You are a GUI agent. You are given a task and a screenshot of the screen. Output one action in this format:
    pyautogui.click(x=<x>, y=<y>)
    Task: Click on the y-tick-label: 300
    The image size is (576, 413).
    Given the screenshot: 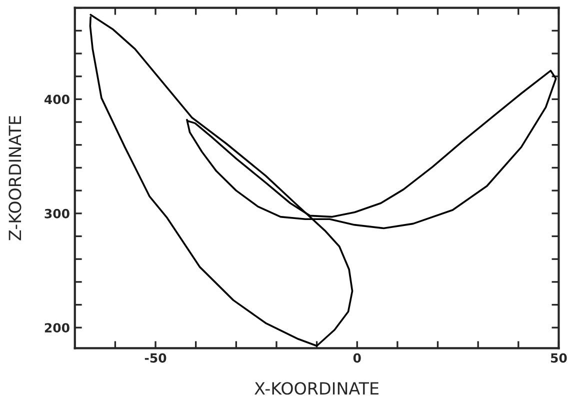 What is the action you would take?
    pyautogui.click(x=57, y=213)
    